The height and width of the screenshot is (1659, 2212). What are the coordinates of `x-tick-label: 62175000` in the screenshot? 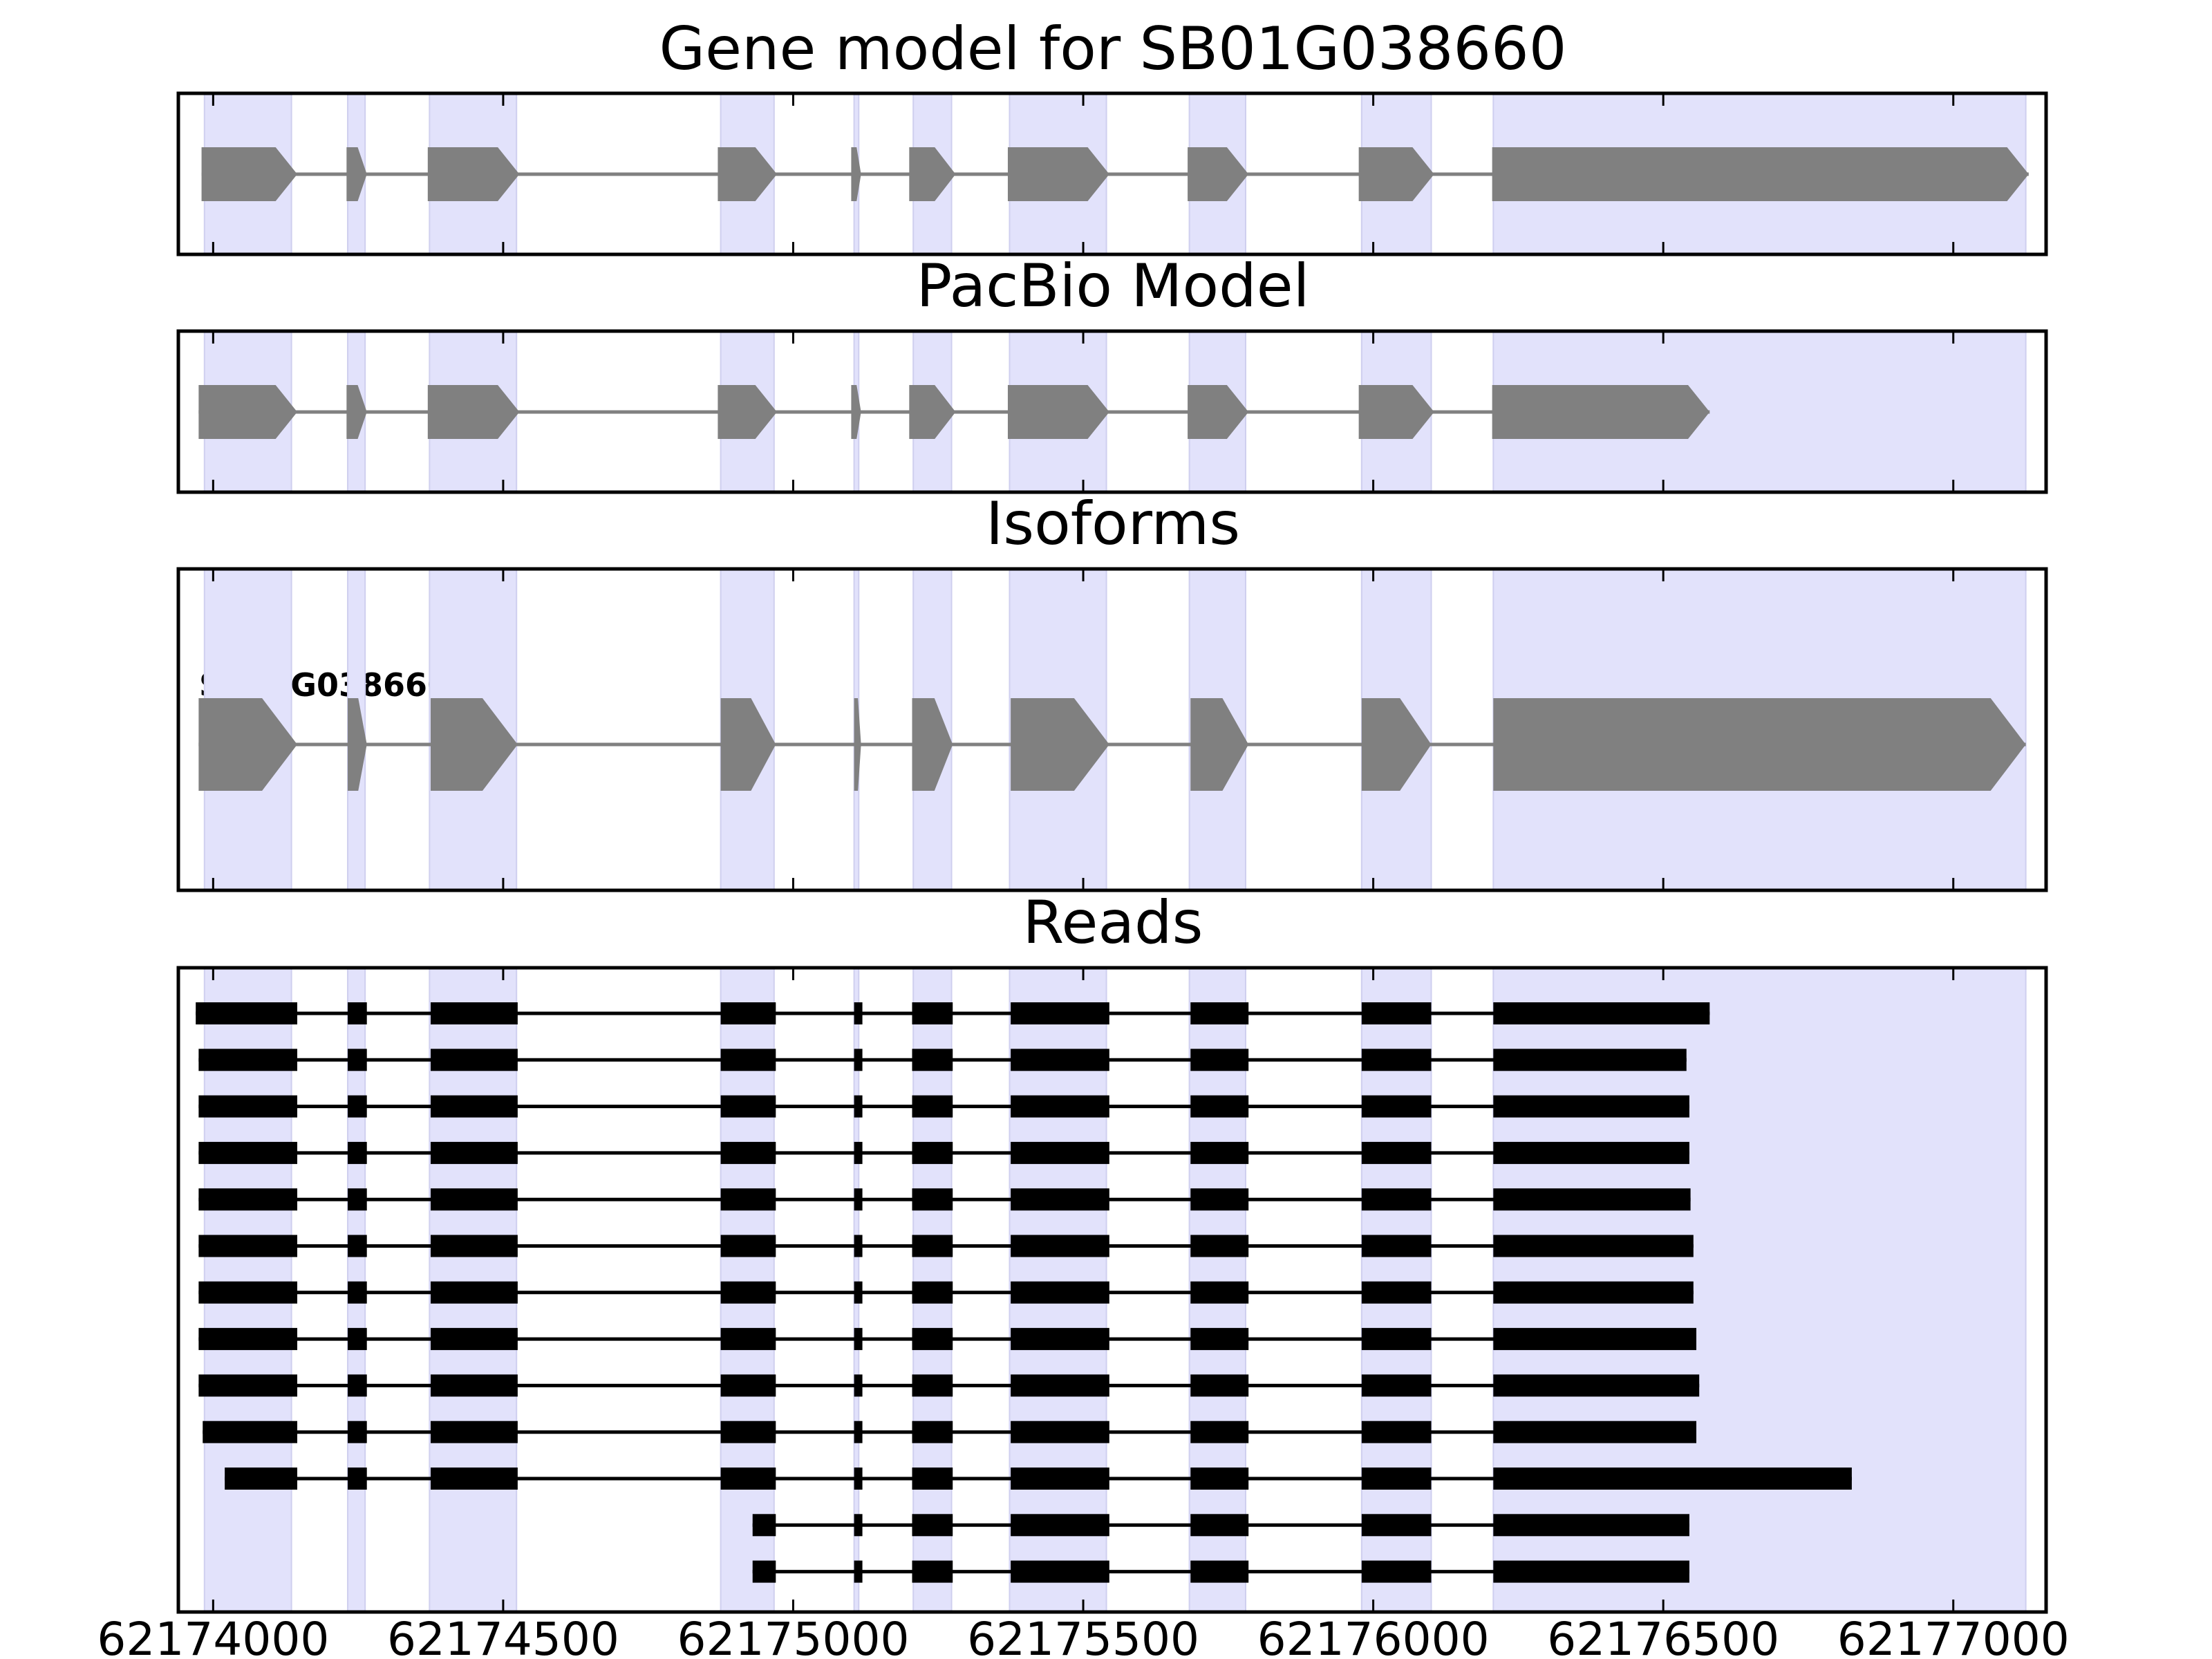 It's located at (793, 1636).